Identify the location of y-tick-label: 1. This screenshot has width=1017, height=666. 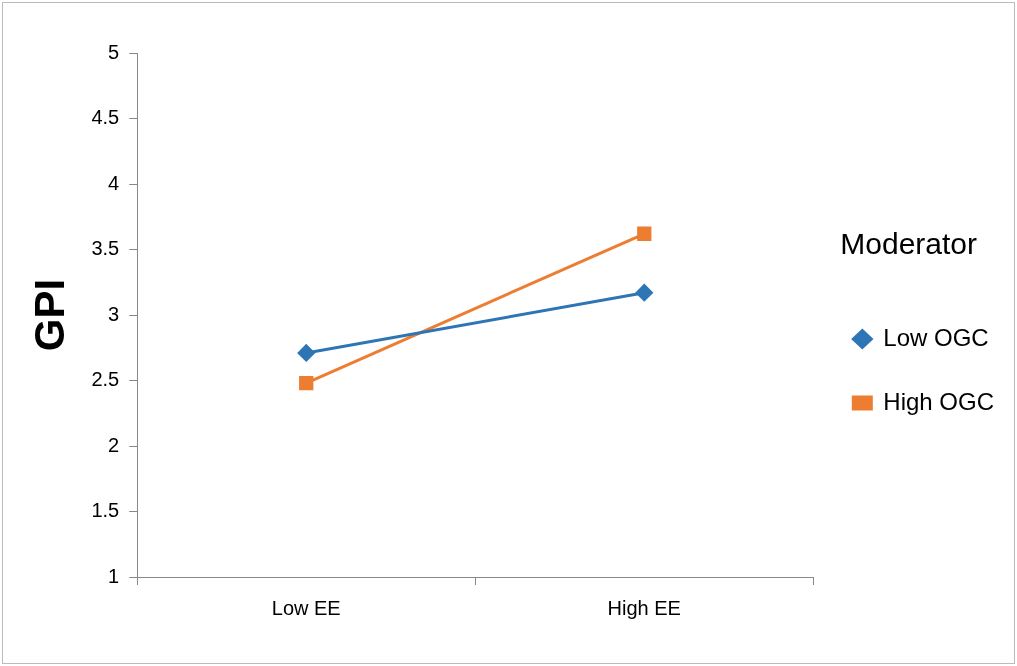
(114, 575).